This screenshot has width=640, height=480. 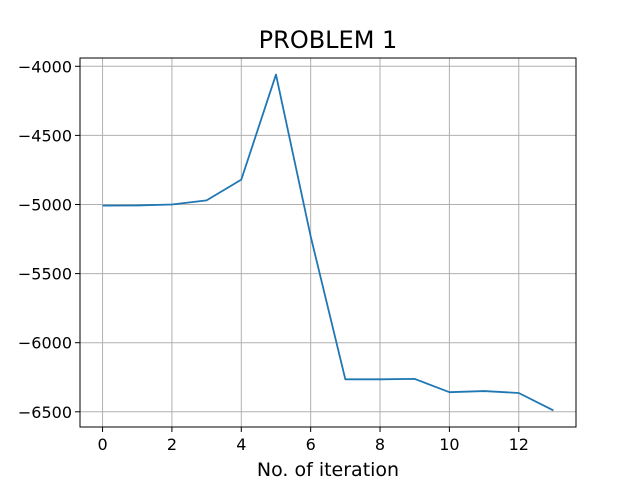 I want to click on y-tick-label: −6500, so click(x=45, y=412).